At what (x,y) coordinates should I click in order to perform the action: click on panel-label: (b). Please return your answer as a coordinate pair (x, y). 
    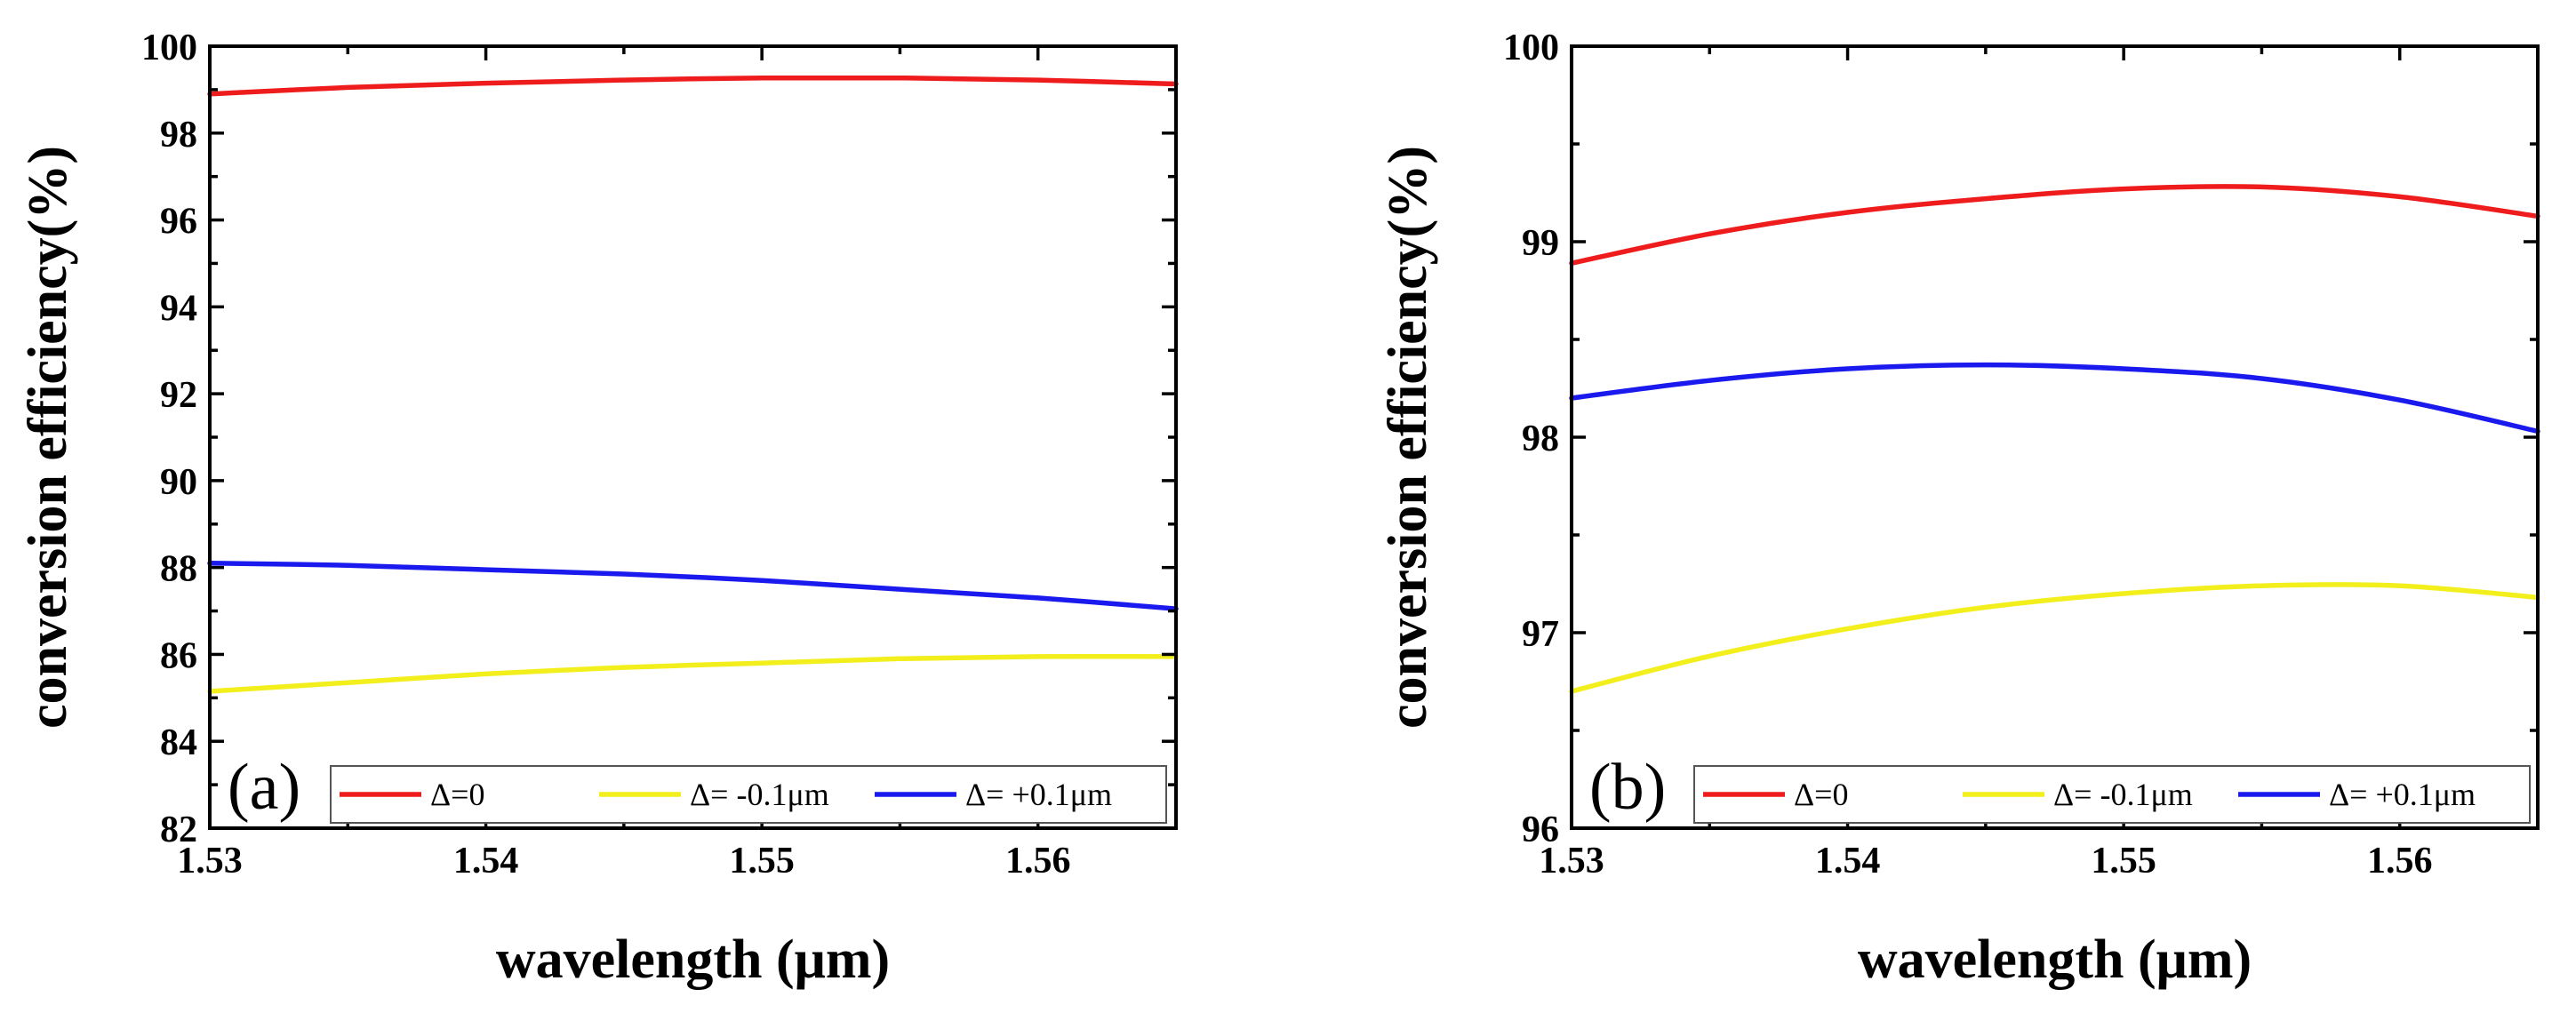
    Looking at the image, I should click on (1627, 787).